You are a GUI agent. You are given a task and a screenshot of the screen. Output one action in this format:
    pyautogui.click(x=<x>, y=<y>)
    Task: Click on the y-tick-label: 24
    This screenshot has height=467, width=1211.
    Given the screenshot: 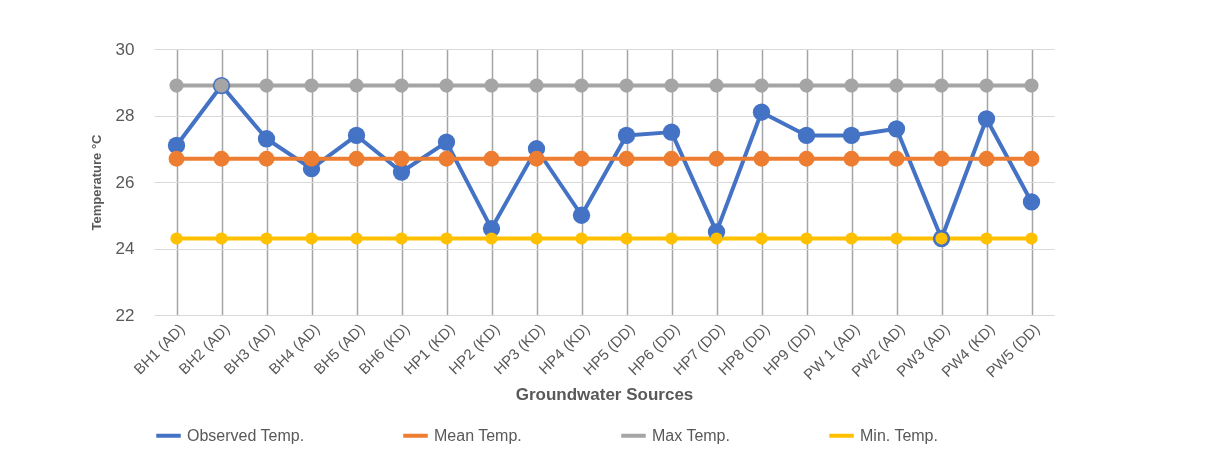 What is the action you would take?
    pyautogui.click(x=125, y=248)
    